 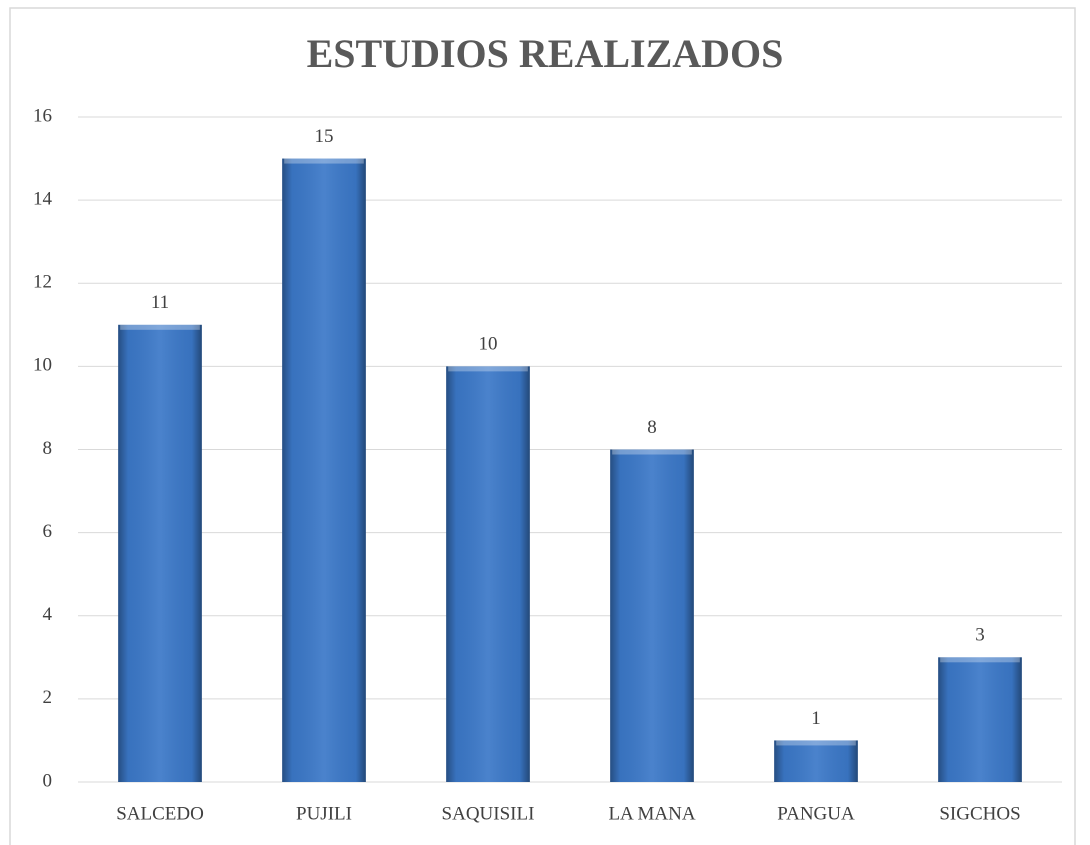 I want to click on y-tick-label: 12, so click(x=42, y=282).